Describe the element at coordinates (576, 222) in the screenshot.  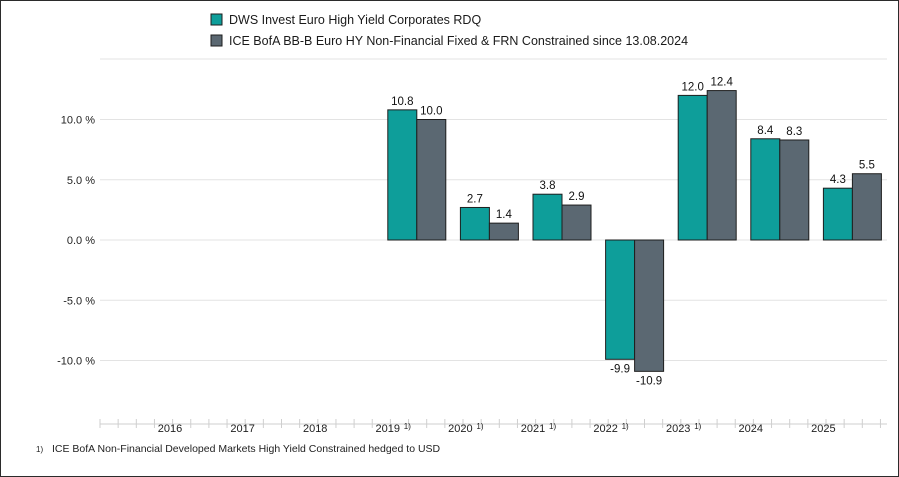
I see `bar-benchmark-2021` at that location.